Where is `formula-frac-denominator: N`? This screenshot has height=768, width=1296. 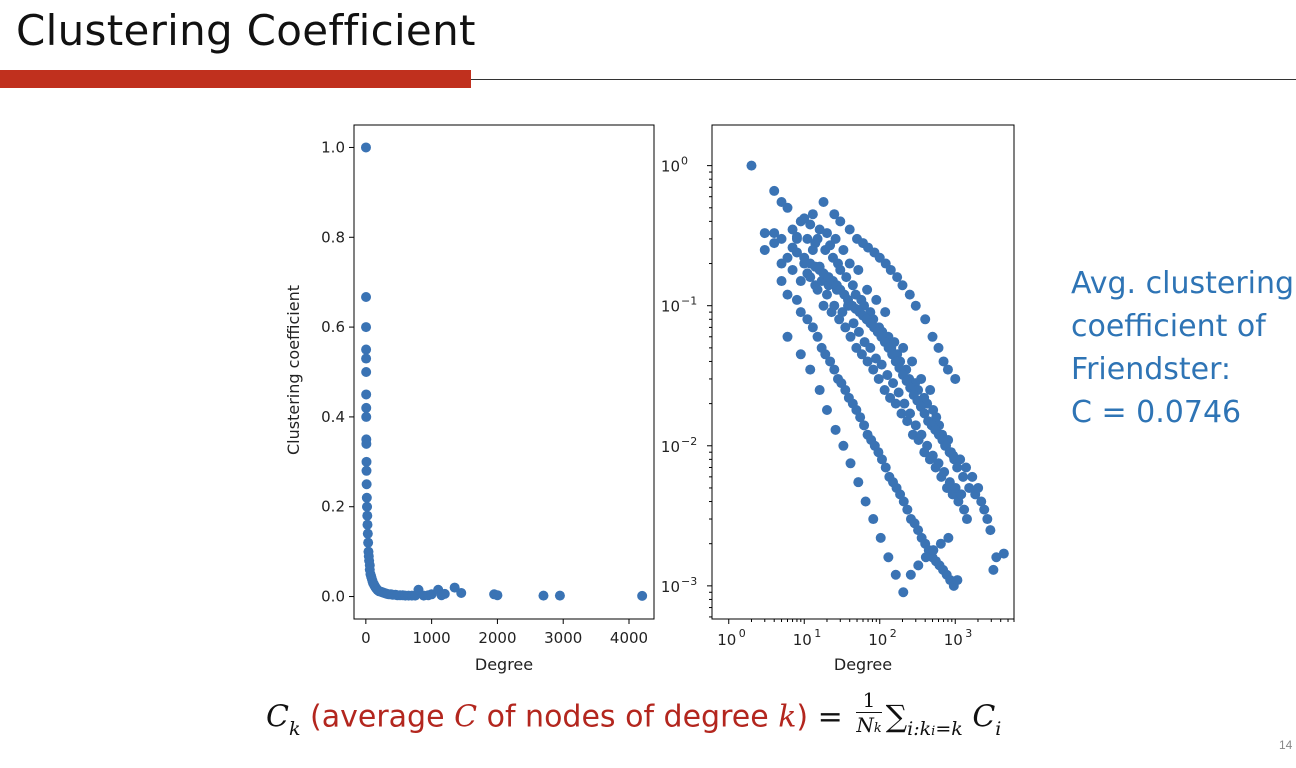 formula-frac-denominator: N is located at coordinates (865, 725).